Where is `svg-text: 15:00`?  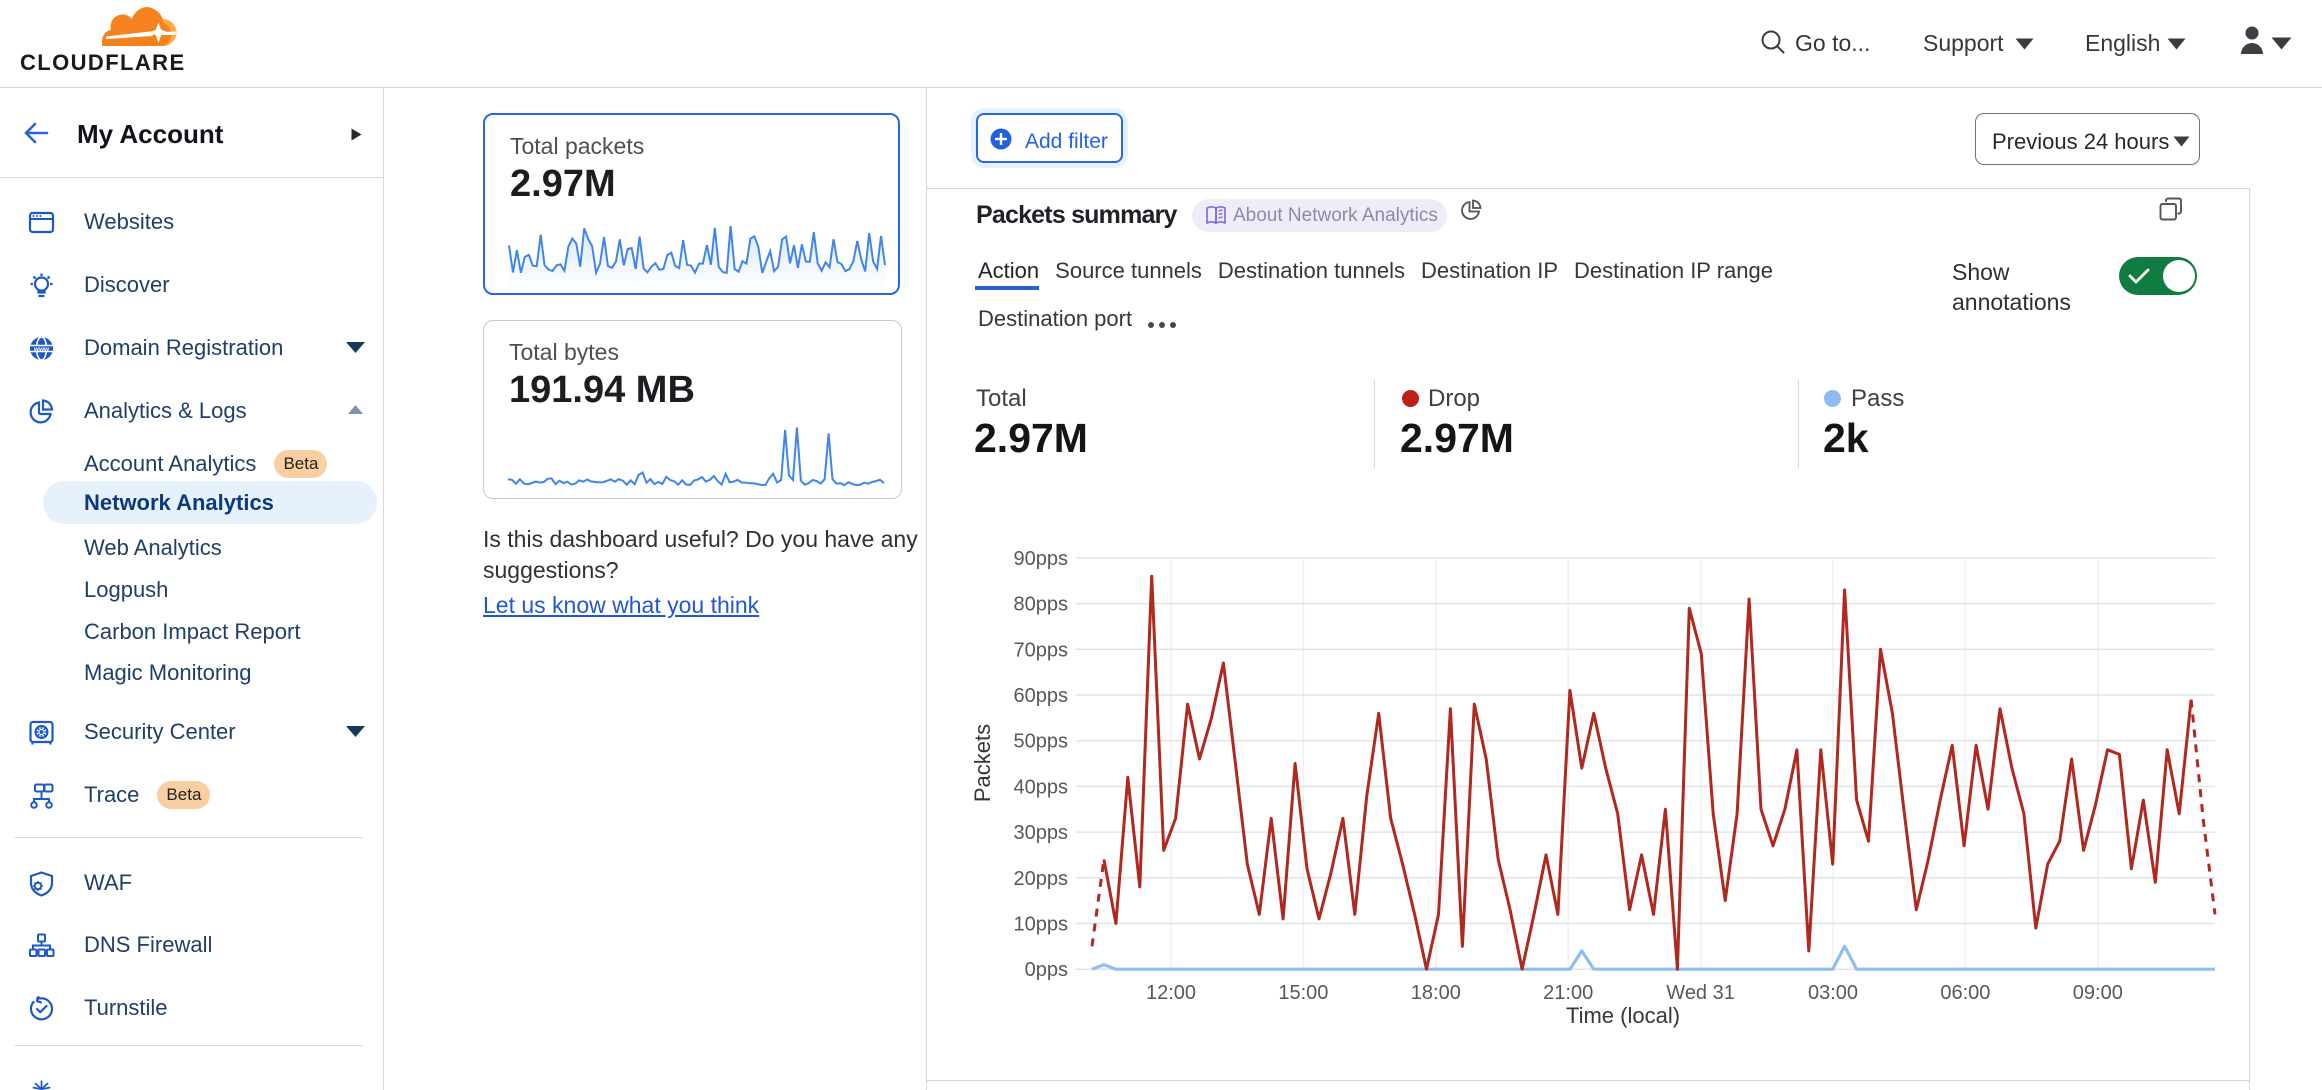
svg-text: 15:00 is located at coordinates (1303, 993).